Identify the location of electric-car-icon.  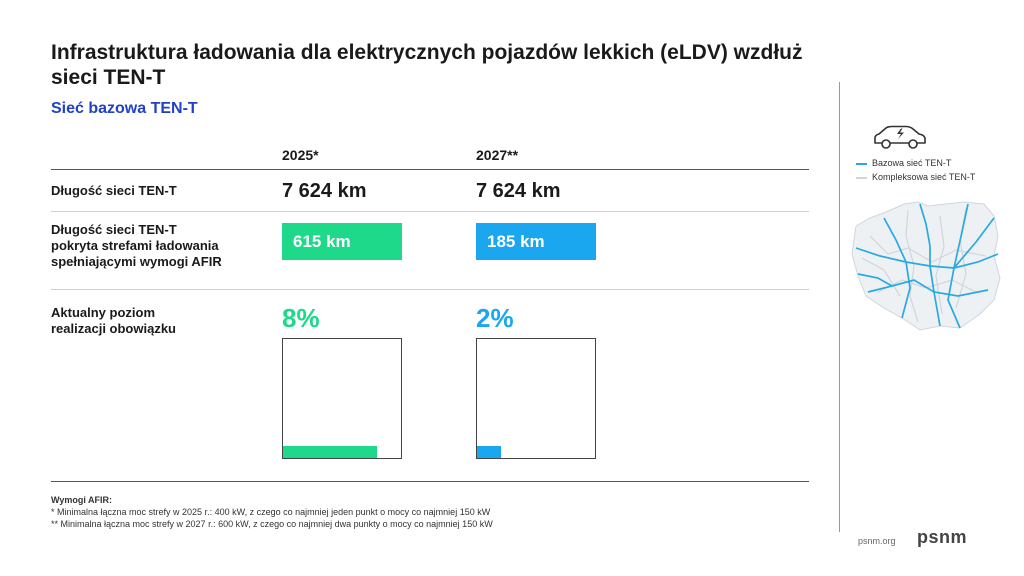
(900, 137).